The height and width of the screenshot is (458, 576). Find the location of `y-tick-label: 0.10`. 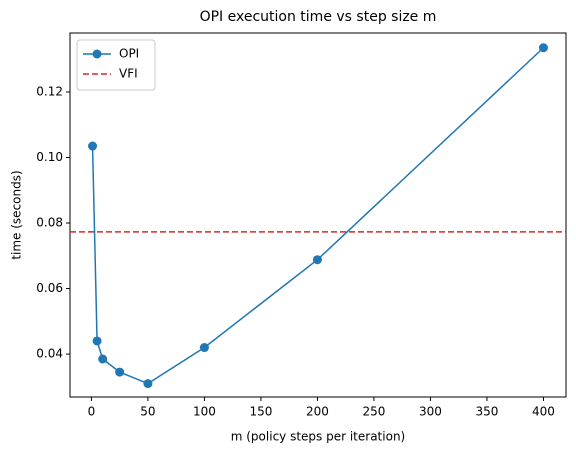

y-tick-label: 0.10 is located at coordinates (49, 157).